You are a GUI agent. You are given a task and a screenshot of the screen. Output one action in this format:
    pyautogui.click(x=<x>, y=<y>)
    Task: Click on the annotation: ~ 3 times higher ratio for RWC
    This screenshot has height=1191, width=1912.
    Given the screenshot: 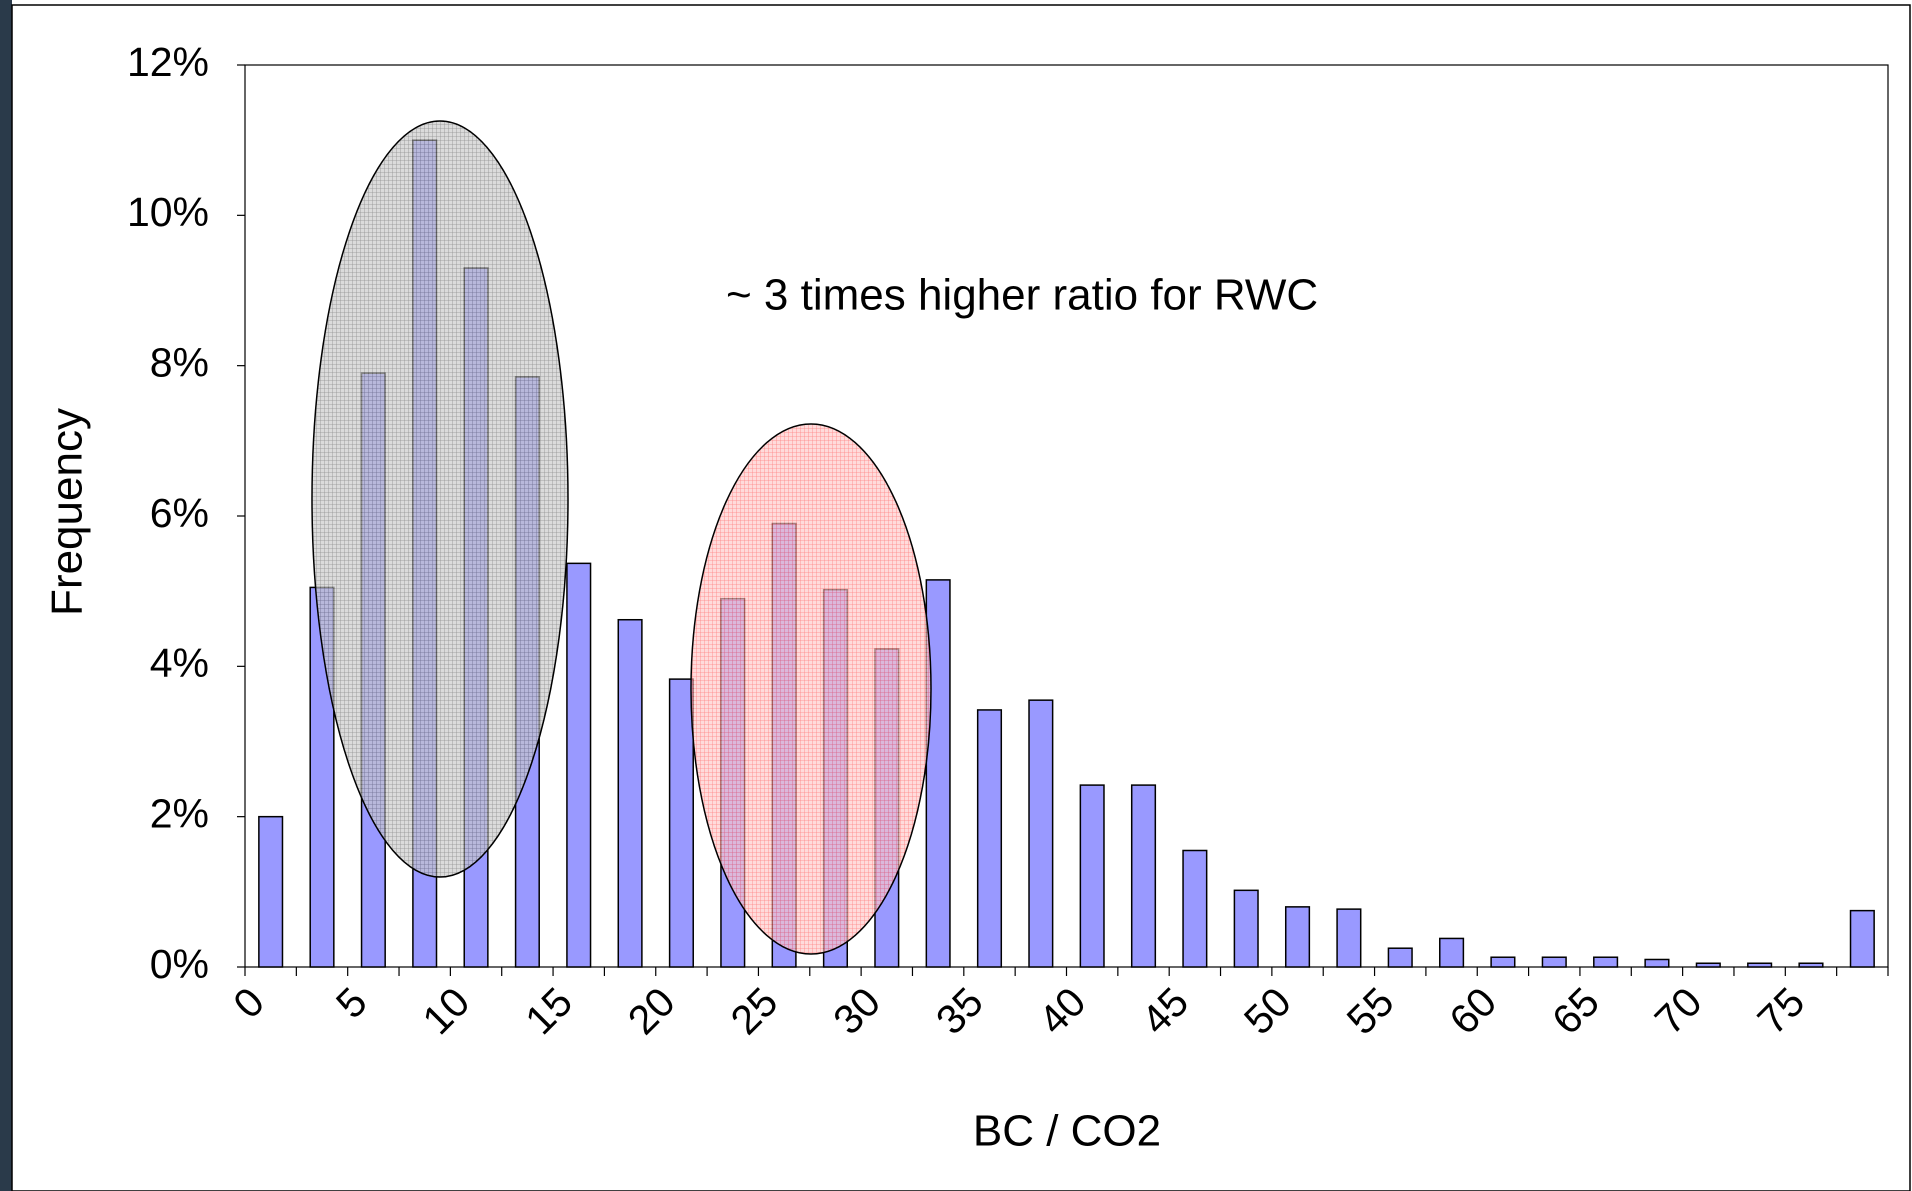 What is the action you would take?
    pyautogui.click(x=1022, y=295)
    